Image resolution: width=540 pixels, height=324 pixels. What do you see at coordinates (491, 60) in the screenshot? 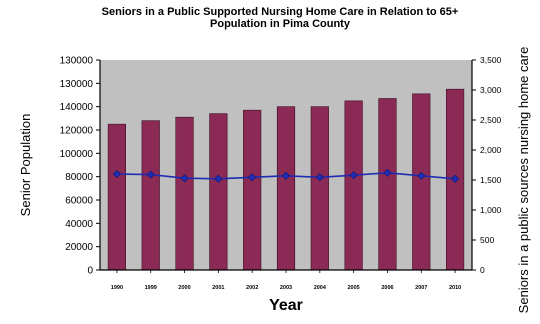
I see `y2-tick-label: 3,500` at bounding box center [491, 60].